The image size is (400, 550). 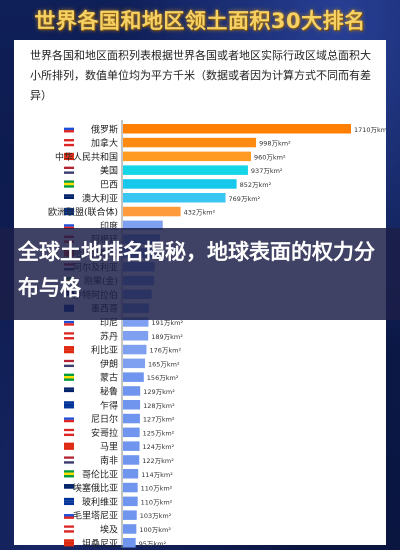 What do you see at coordinates (370, 130) in the screenshot?
I see `value-label: 1710万km²` at bounding box center [370, 130].